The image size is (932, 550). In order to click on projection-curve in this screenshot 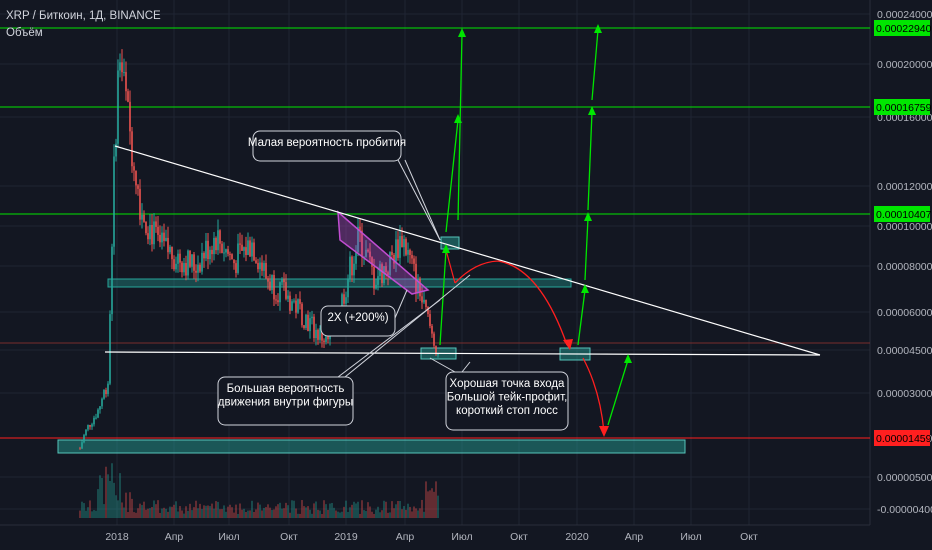, I will do `click(511, 303)`.